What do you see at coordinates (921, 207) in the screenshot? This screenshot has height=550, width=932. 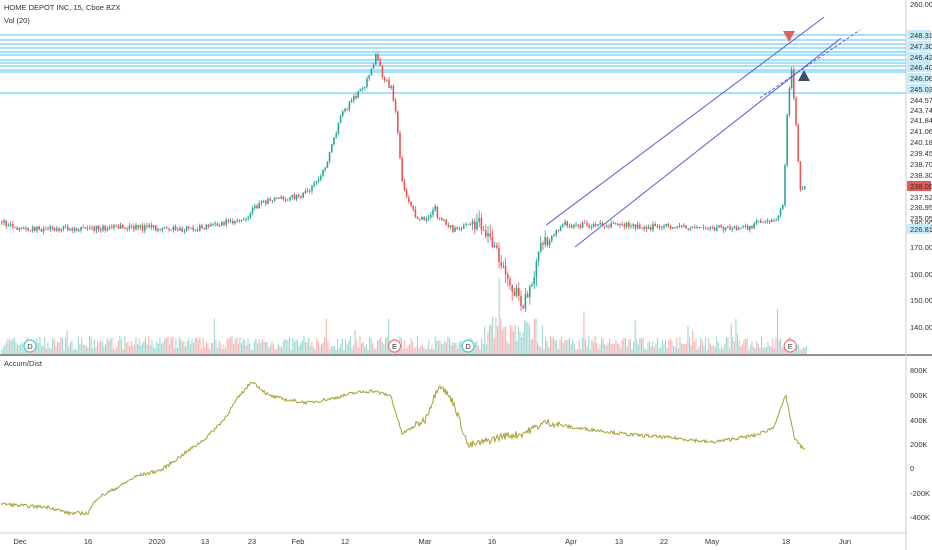 I see `level-price-label: 236.95` at bounding box center [921, 207].